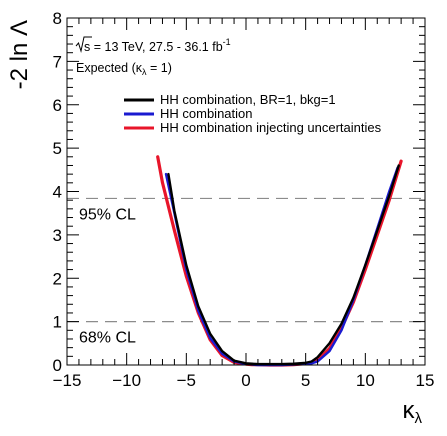  I want to click on x-tick-label: −15, so click(67, 380).